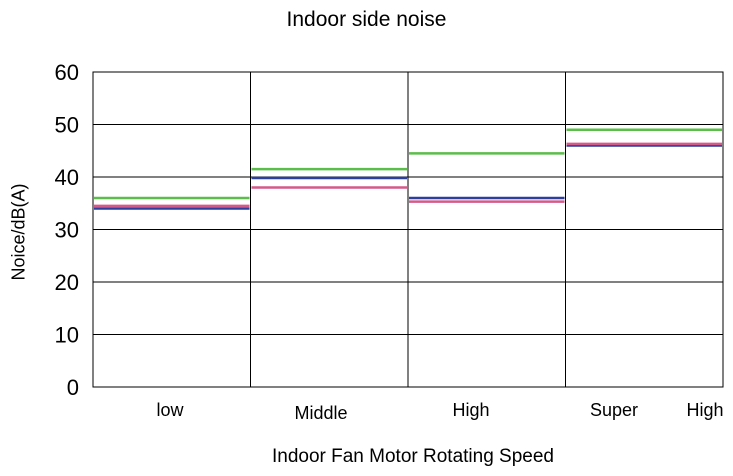 This screenshot has height=476, width=733. I want to click on y-tick-labels: 0 10 20 30 40 50 60, so click(67, 230).